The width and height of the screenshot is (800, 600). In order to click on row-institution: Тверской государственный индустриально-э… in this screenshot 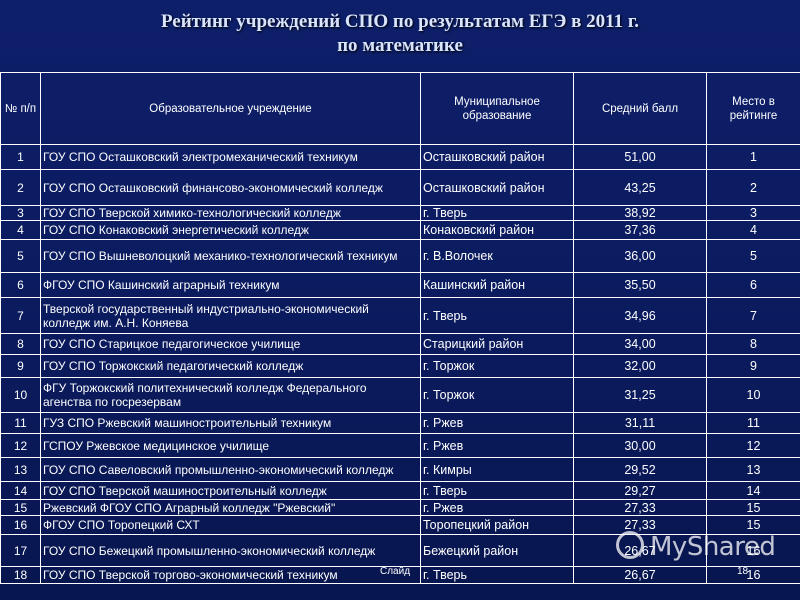, I will do `click(230, 315)`.